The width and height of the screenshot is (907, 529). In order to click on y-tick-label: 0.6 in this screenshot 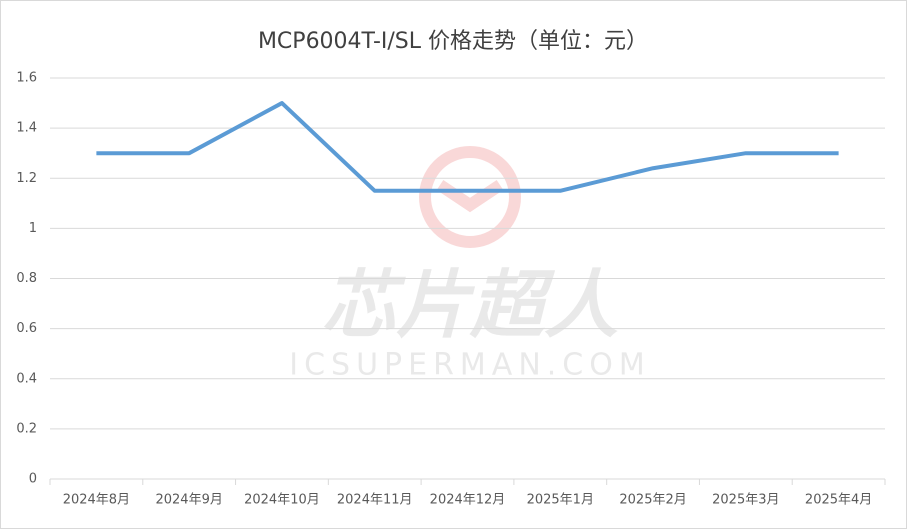, I will do `click(26, 328)`.